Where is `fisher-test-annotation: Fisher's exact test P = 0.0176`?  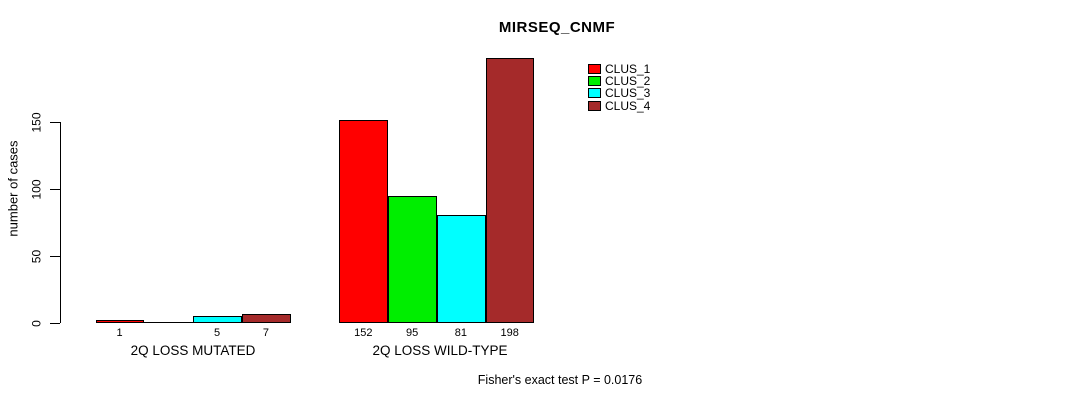 fisher-test-annotation: Fisher's exact test P = 0.0176 is located at coordinates (560, 380).